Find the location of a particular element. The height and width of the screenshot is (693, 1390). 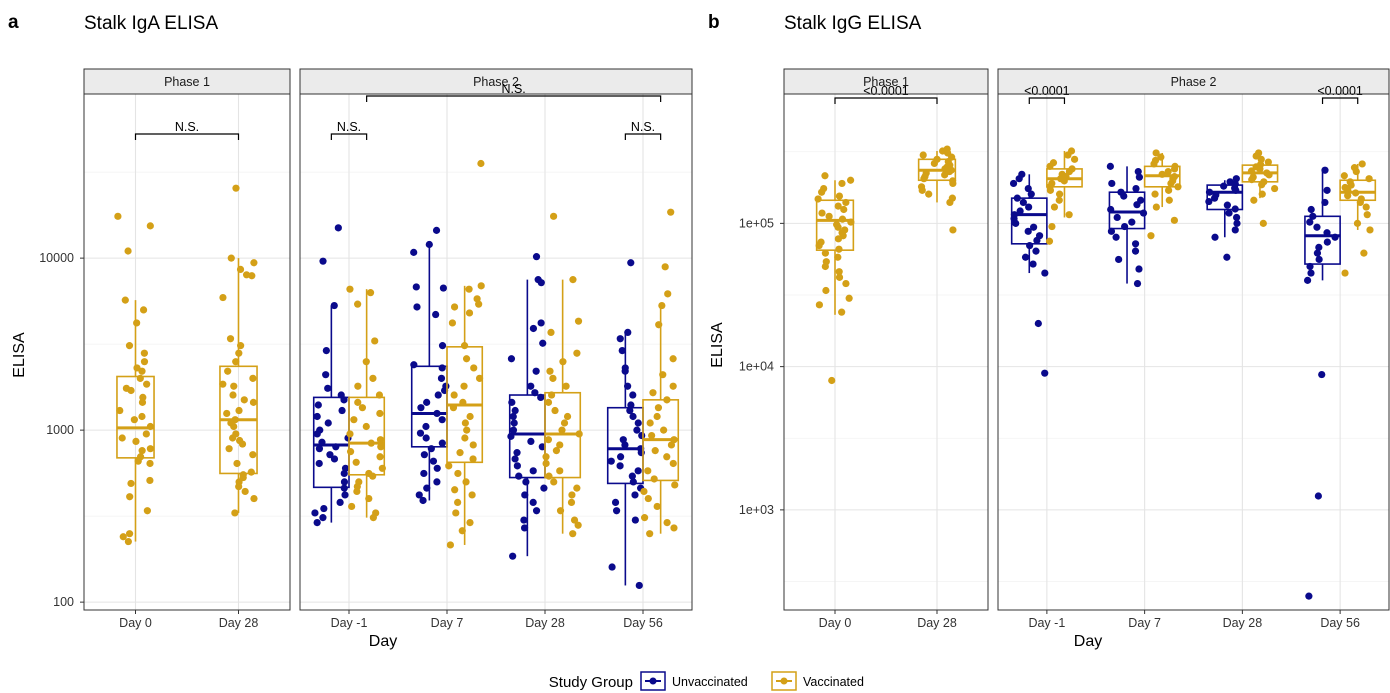

facet-strip-label: Phase 2 is located at coordinates (1194, 82).